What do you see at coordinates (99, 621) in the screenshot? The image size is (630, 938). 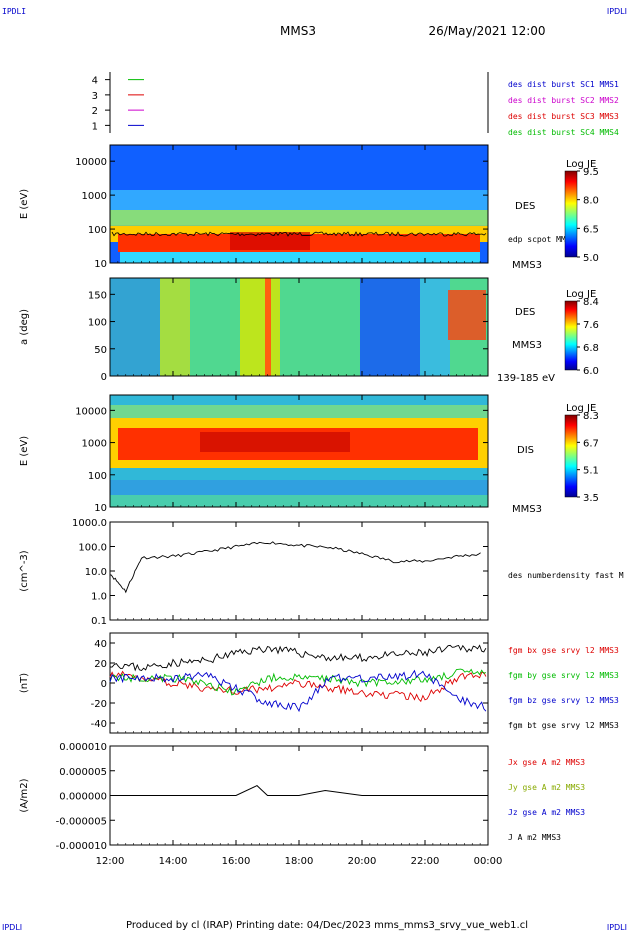 I see `p5-ytick-label: 0.1` at bounding box center [99, 621].